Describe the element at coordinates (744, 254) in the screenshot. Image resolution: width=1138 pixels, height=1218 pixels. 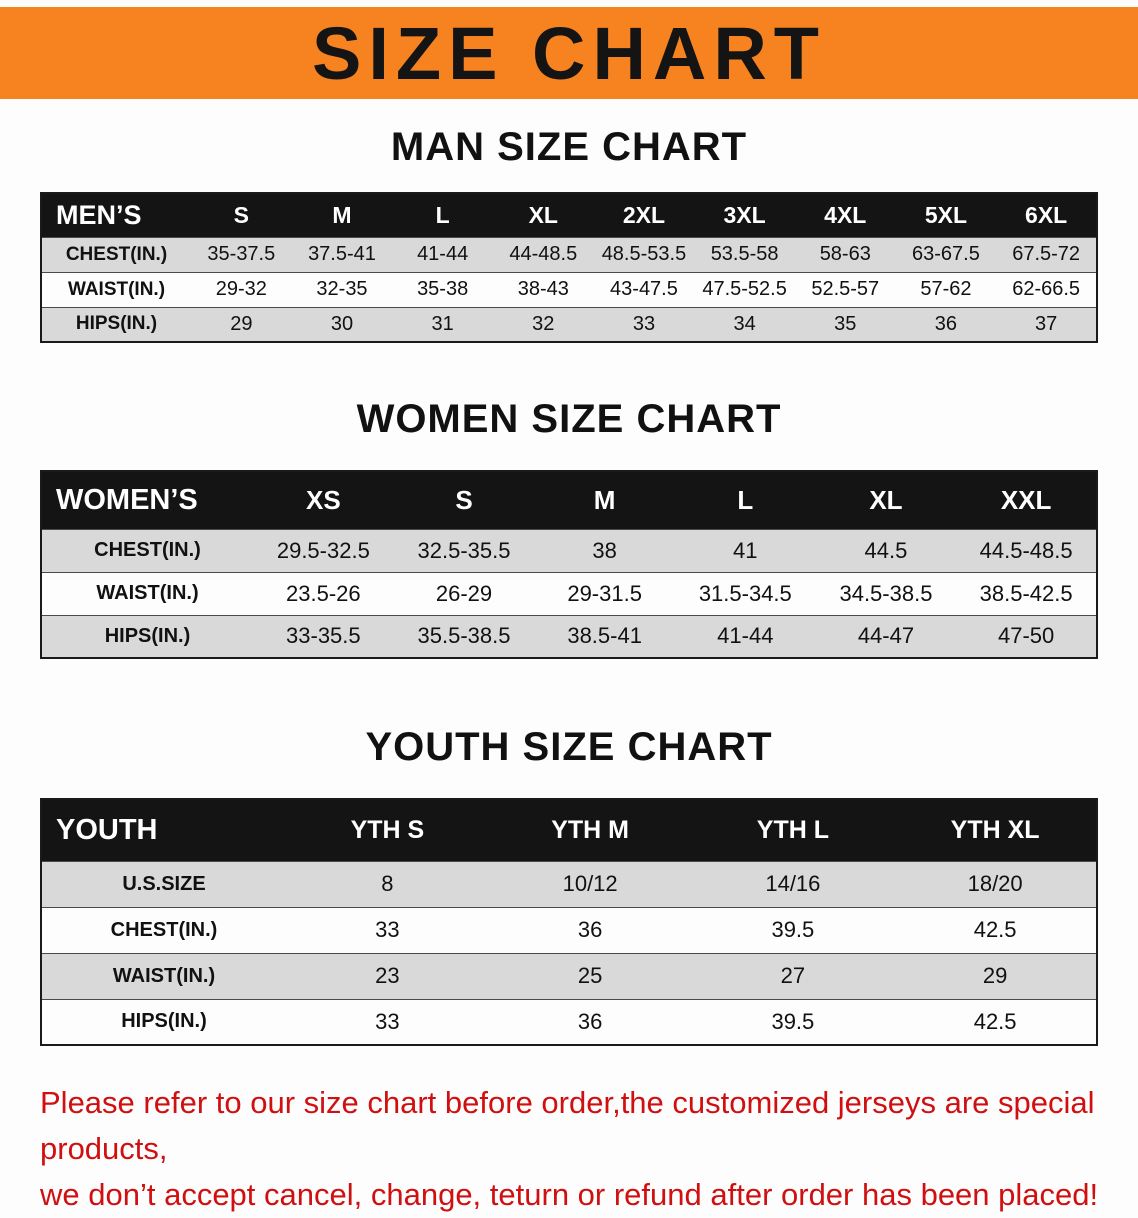
I see `size-value-cell: 53.5-58` at that location.